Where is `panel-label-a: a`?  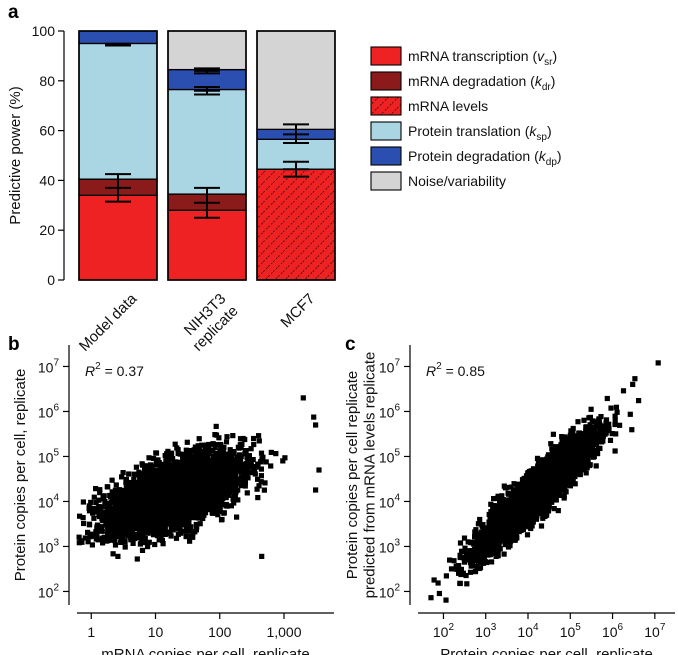
panel-label-a: a is located at coordinates (13, 12).